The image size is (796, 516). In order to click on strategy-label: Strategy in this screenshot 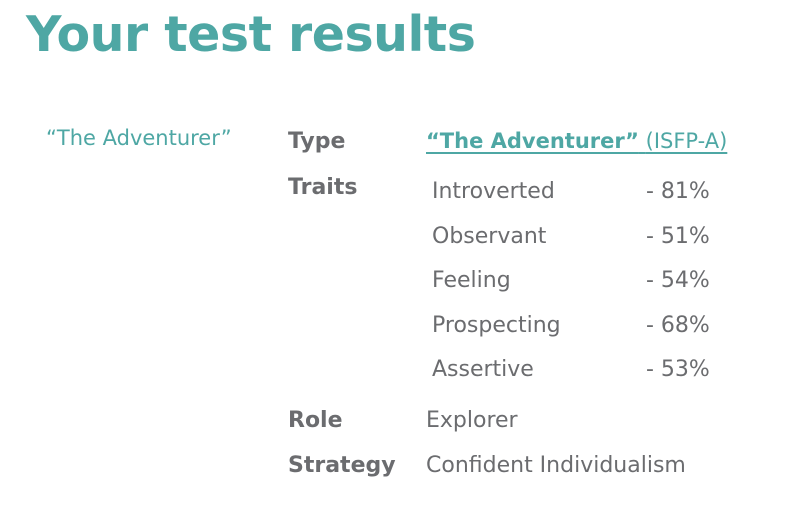, I will do `click(342, 465)`.